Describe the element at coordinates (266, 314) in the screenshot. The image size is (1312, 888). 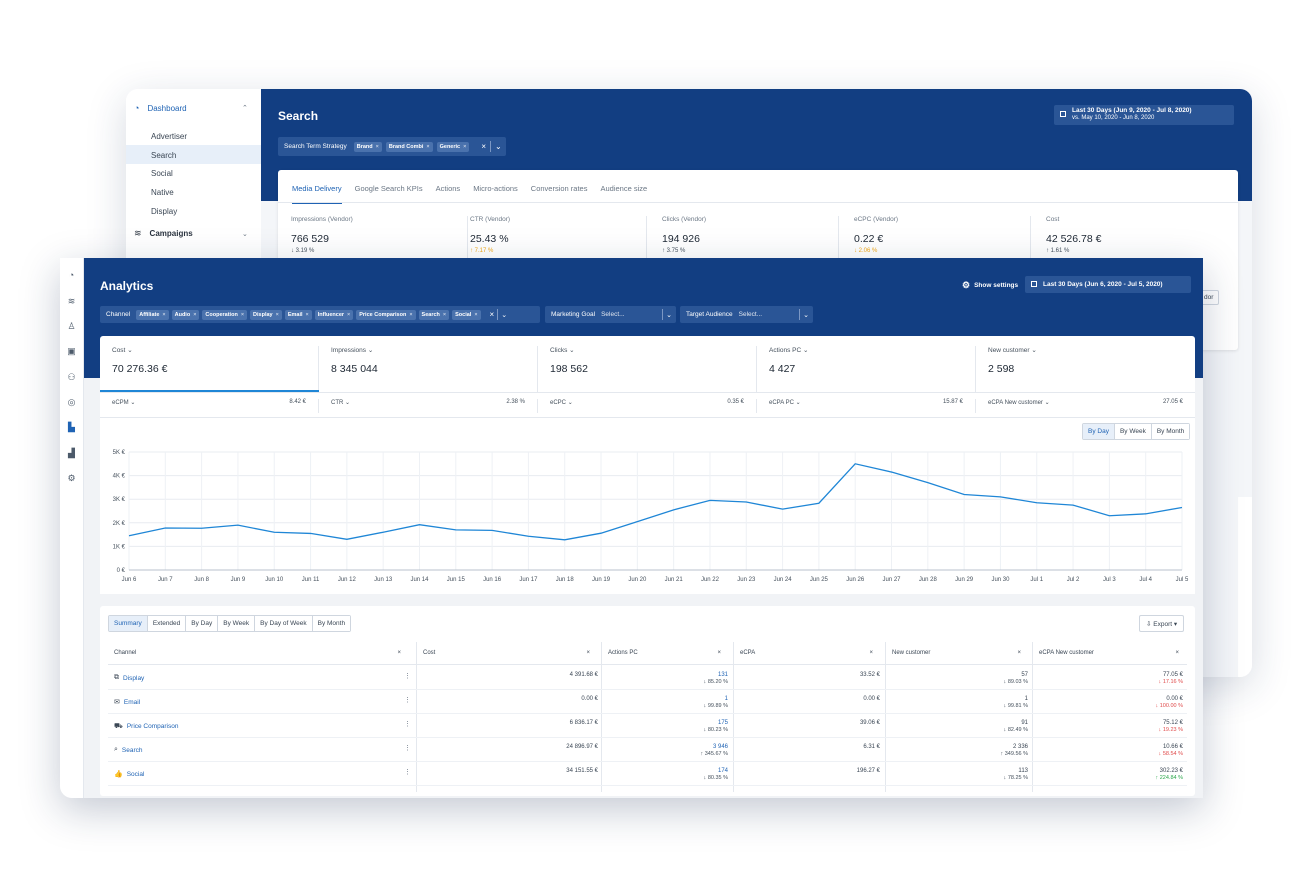
I see `filter-chip: Display ×` at that location.